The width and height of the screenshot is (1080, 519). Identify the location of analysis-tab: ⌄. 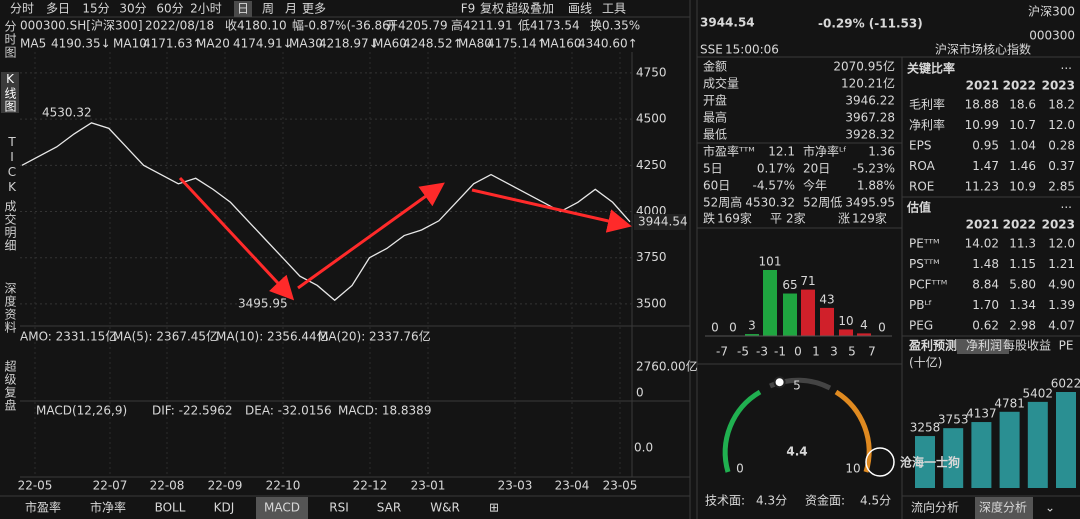
(1050, 508).